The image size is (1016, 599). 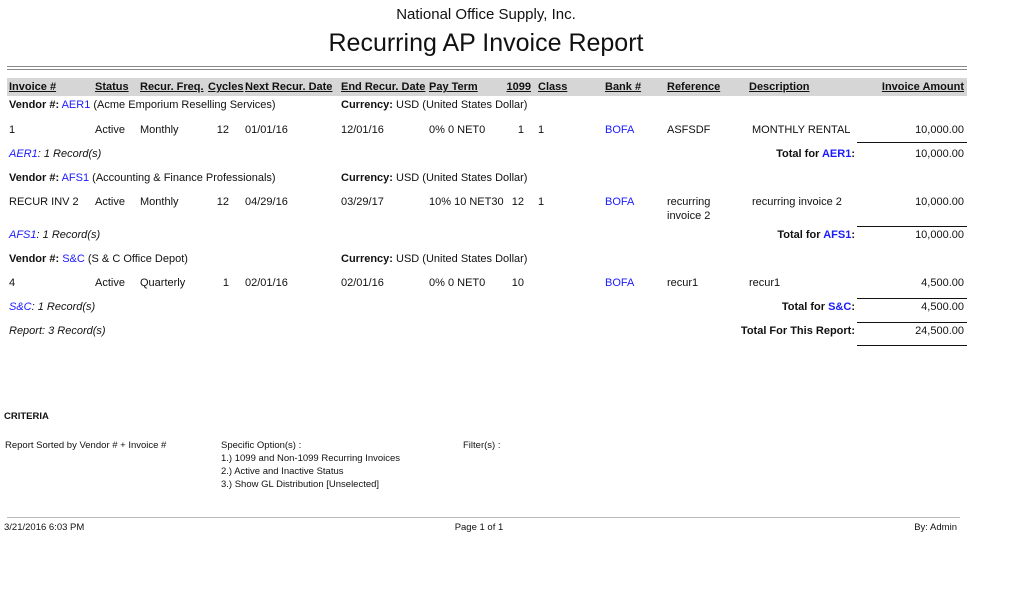 What do you see at coordinates (12, 130) in the screenshot?
I see `cell-invoice: 1` at bounding box center [12, 130].